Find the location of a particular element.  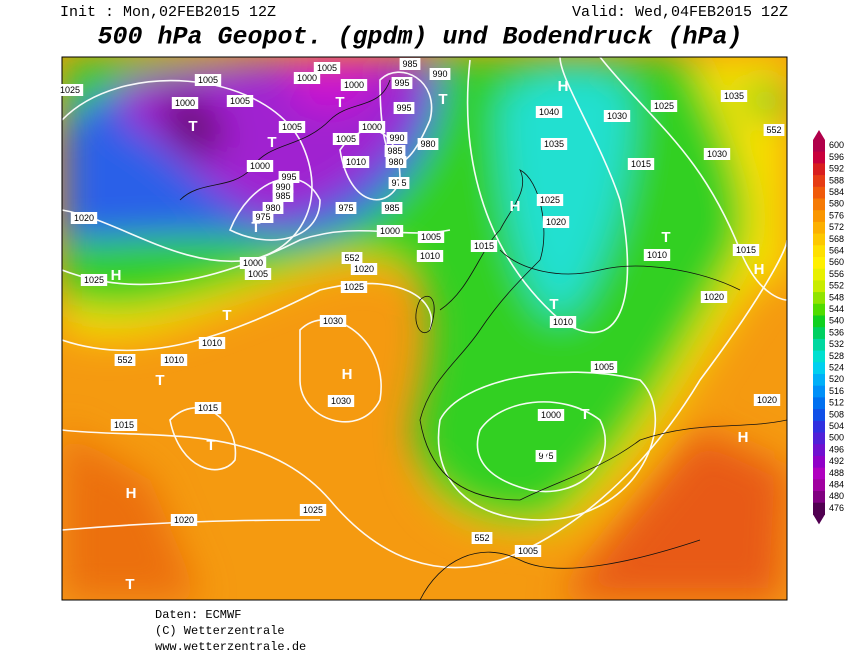

colorbar-arrow-bottom is located at coordinates (819, 519).